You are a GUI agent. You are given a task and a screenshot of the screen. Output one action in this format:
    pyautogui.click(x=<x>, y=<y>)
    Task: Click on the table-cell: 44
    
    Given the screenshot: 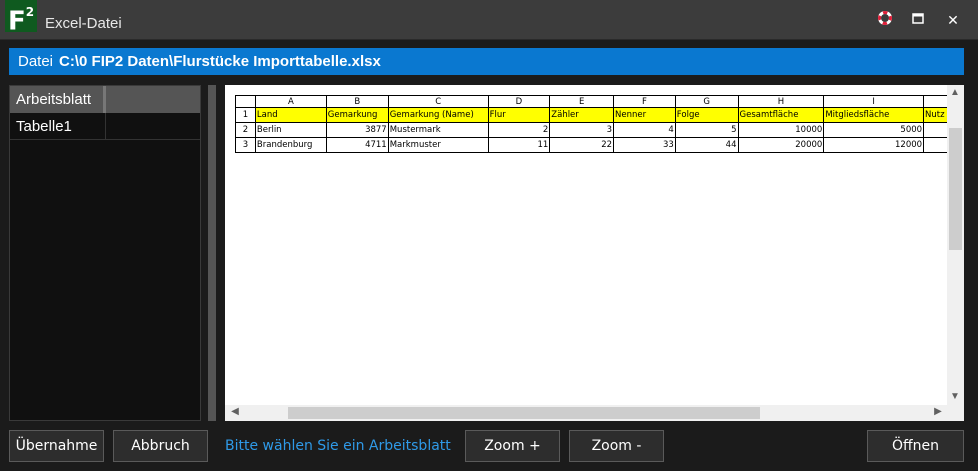 What is the action you would take?
    pyautogui.click(x=706, y=145)
    